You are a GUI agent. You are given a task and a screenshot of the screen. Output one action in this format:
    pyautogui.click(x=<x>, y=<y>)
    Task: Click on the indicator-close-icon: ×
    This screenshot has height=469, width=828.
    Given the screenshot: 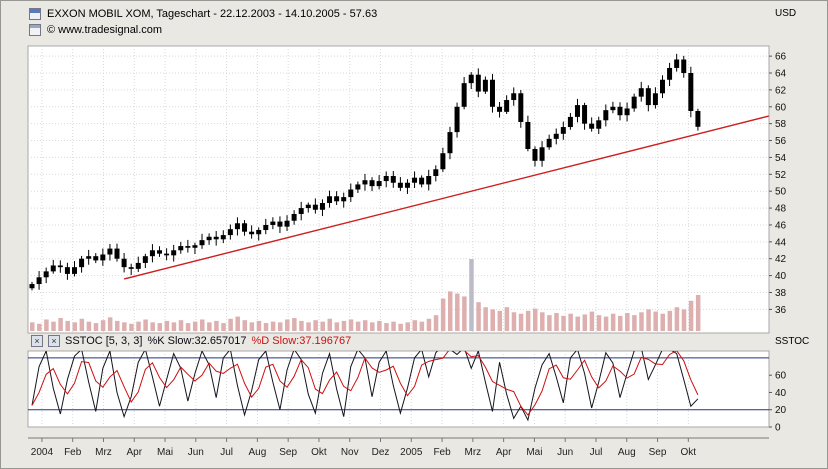 What is the action you would take?
    pyautogui.click(x=37, y=341)
    